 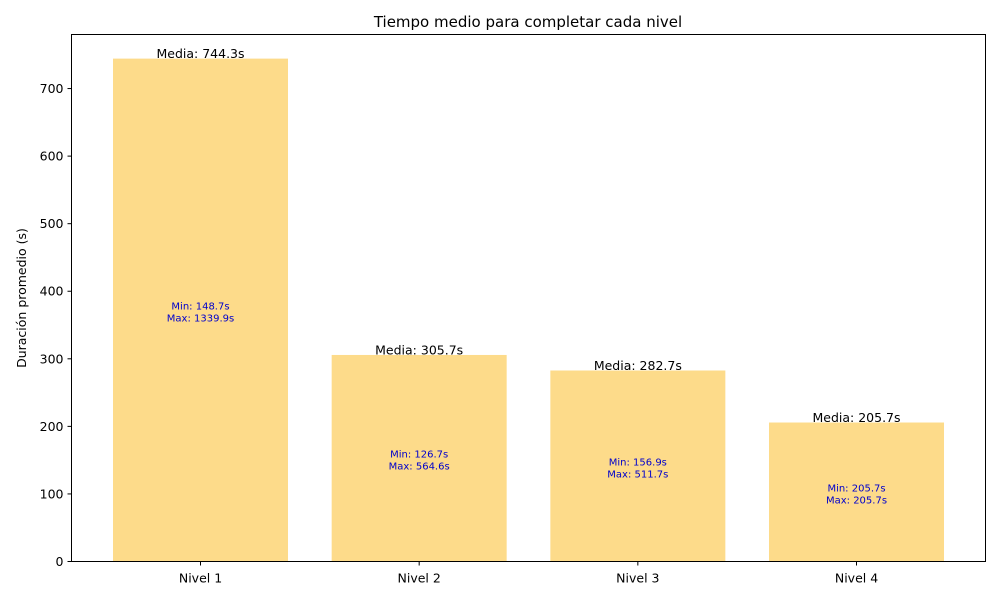 What do you see at coordinates (200, 319) in the screenshot?
I see `max-label: Max: 1339.9s` at bounding box center [200, 319].